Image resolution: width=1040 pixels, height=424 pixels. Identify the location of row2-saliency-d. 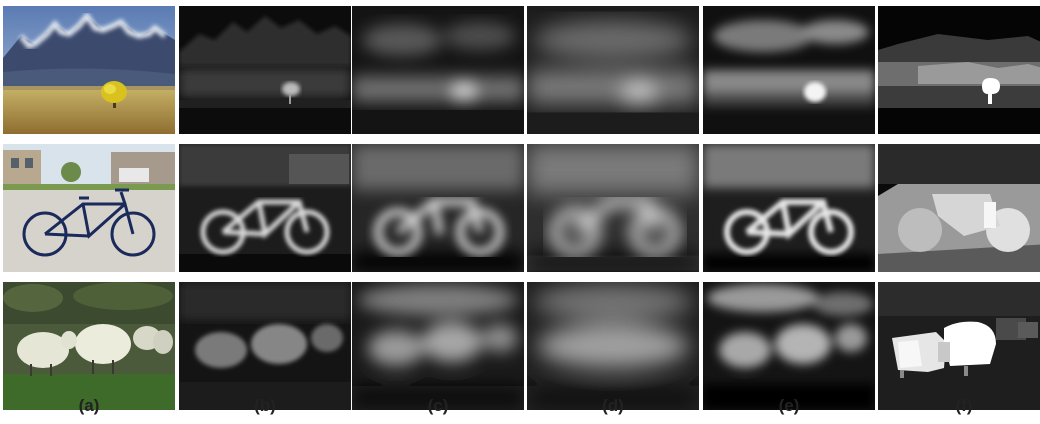
(613, 208).